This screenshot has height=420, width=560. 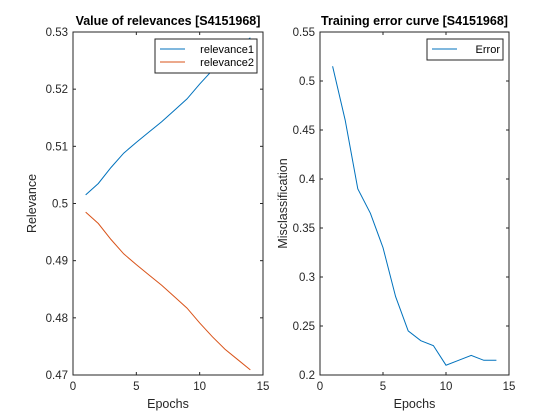 What do you see at coordinates (304, 131) in the screenshot?
I see `error-y-tick-label: 0.45` at bounding box center [304, 131].